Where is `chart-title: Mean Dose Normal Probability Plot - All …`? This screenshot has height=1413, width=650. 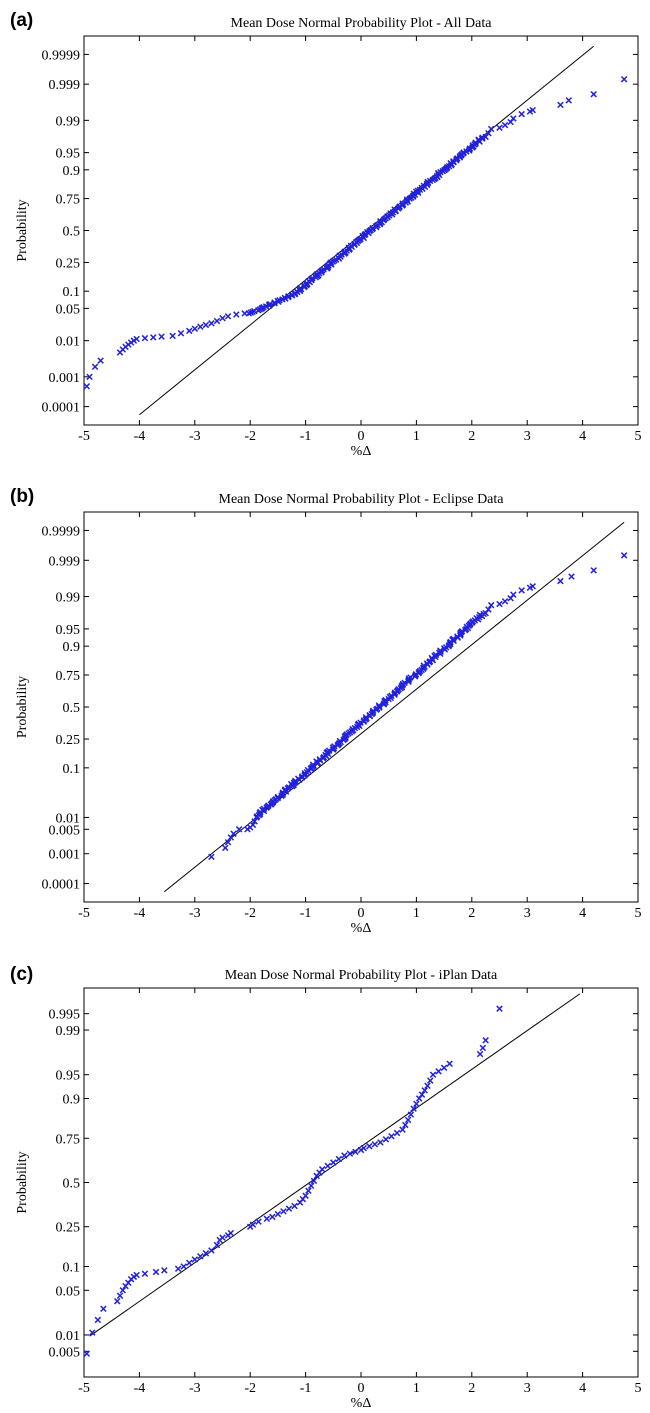 chart-title: Mean Dose Normal Probability Plot - All … is located at coordinates (362, 23).